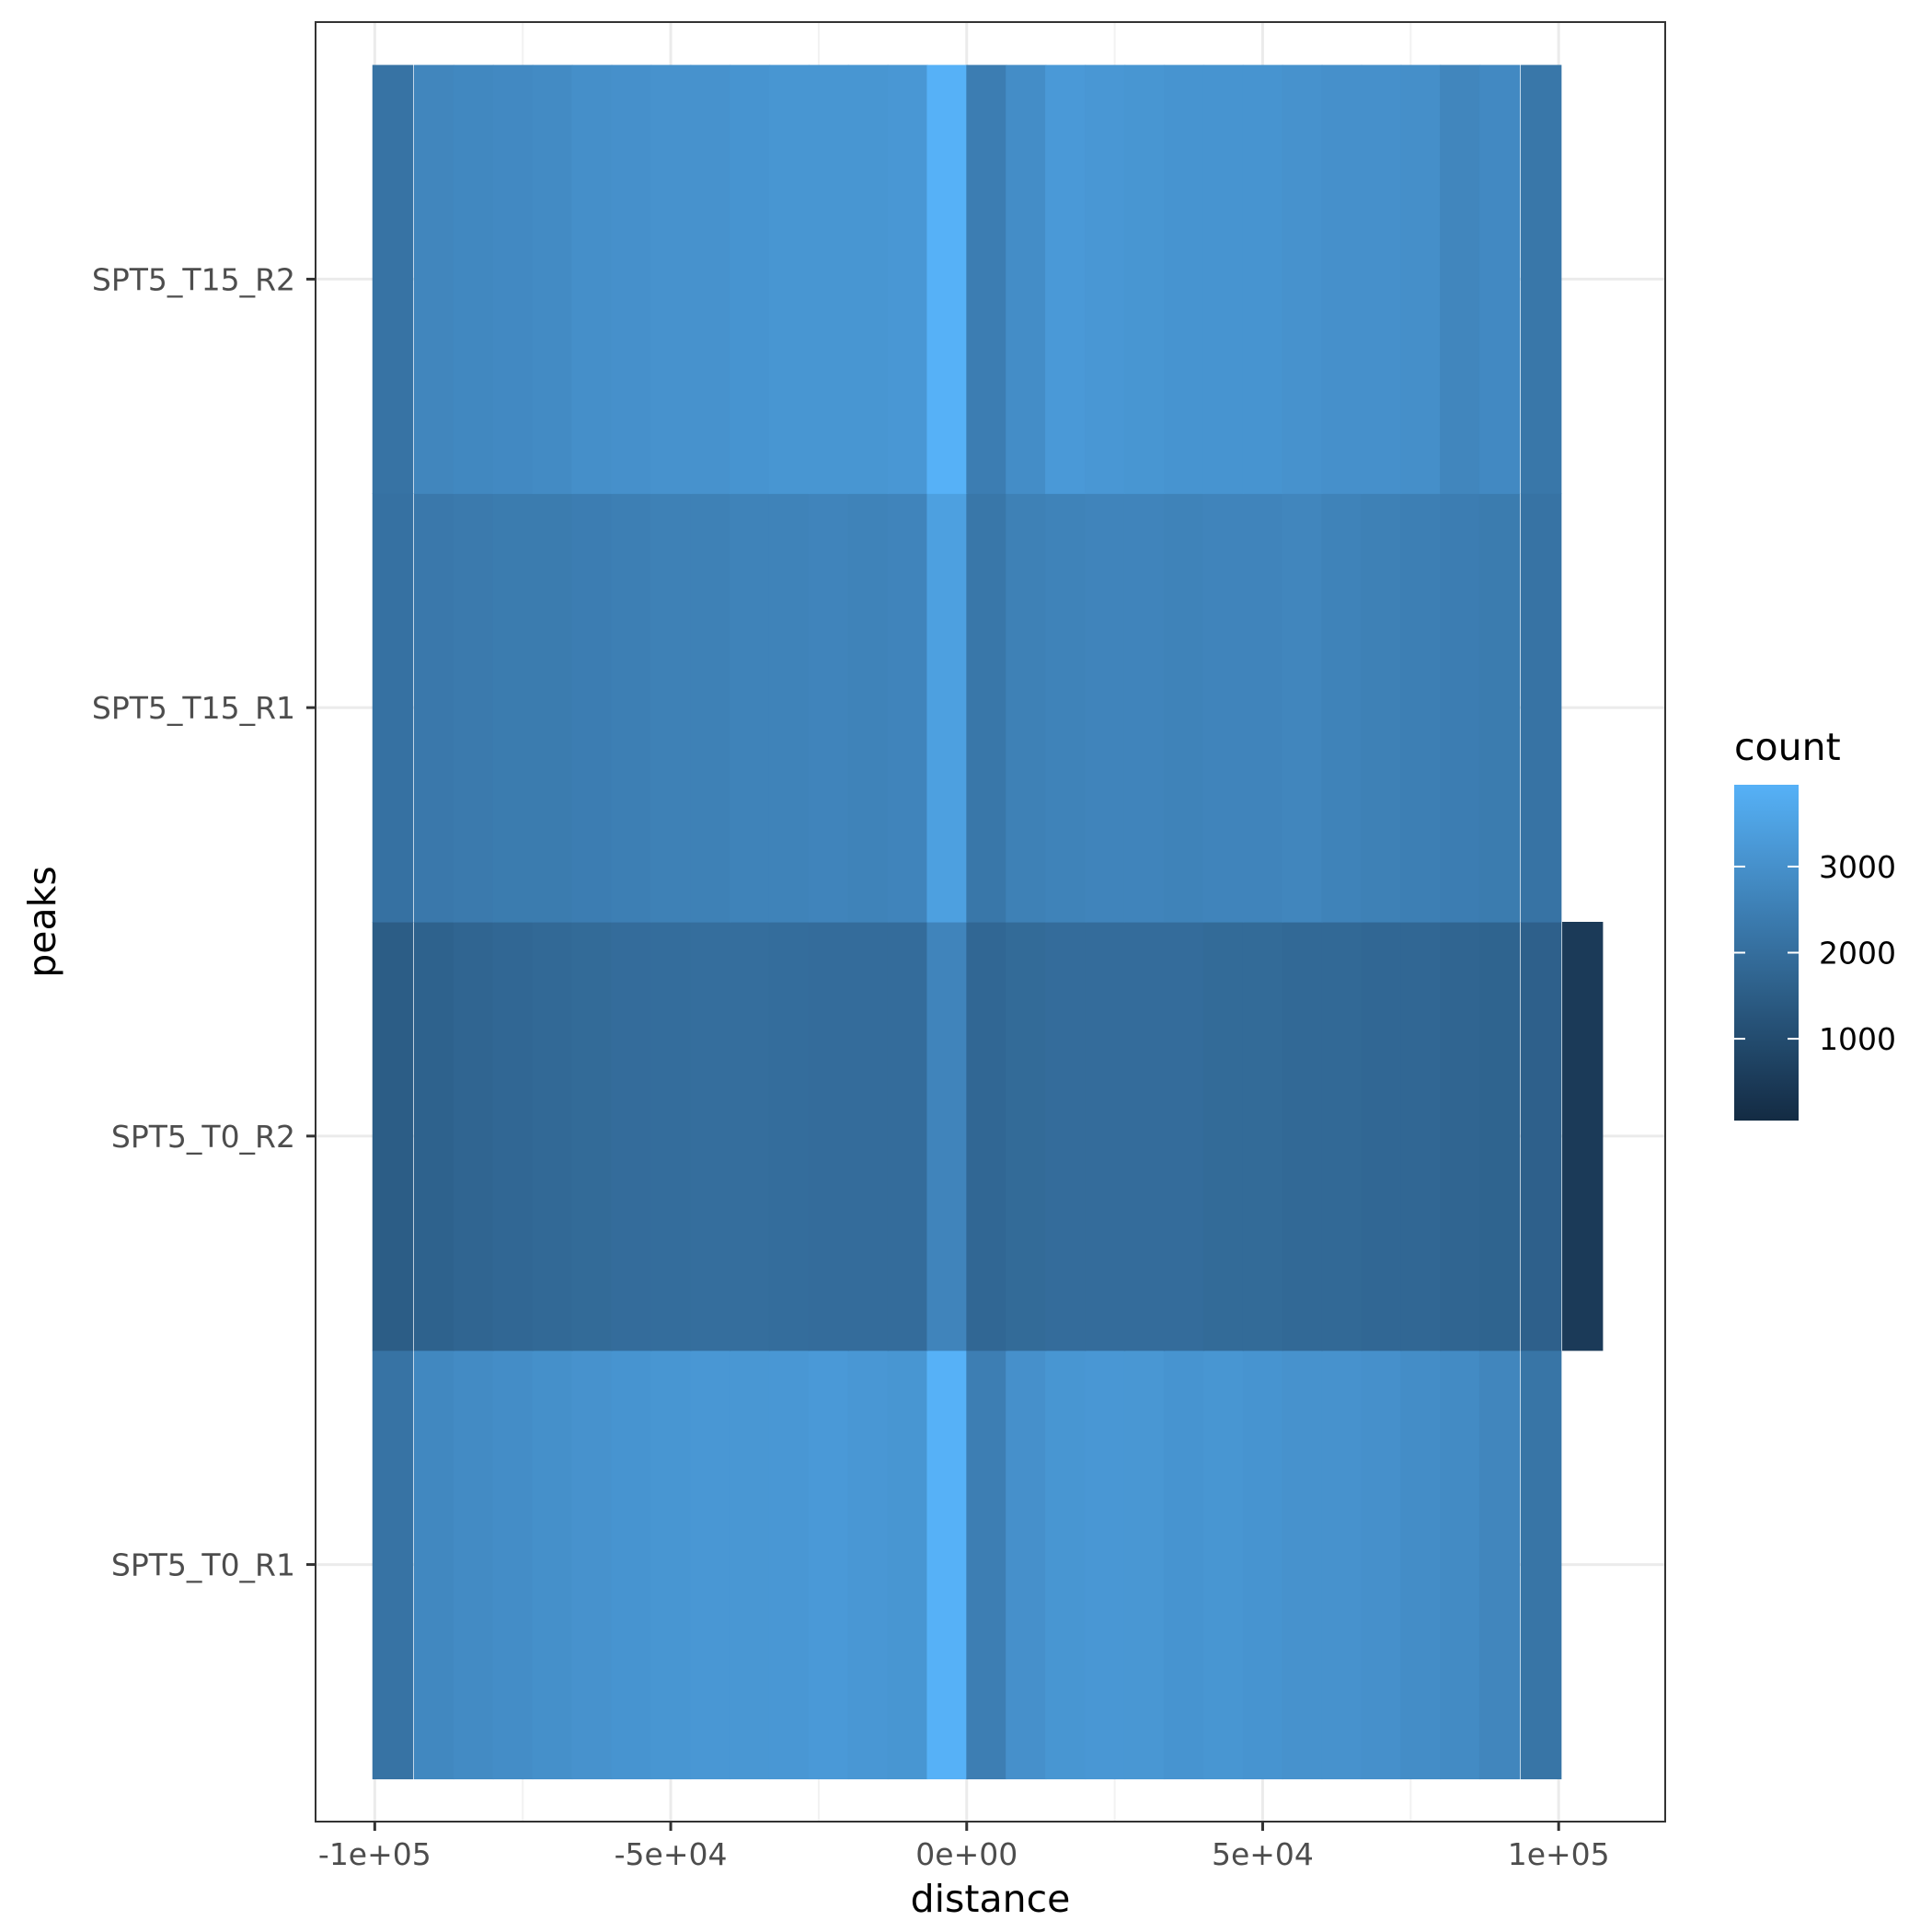  What do you see at coordinates (193, 708) in the screenshot?
I see `y-tick-label: SPT5_T15_R1` at bounding box center [193, 708].